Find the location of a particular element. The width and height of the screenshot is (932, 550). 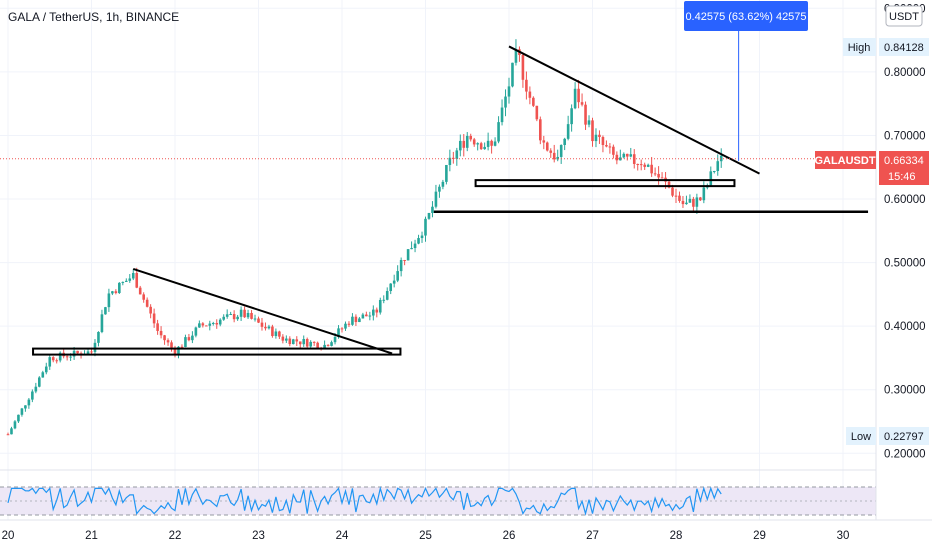

rsi-line is located at coordinates (364, 501).